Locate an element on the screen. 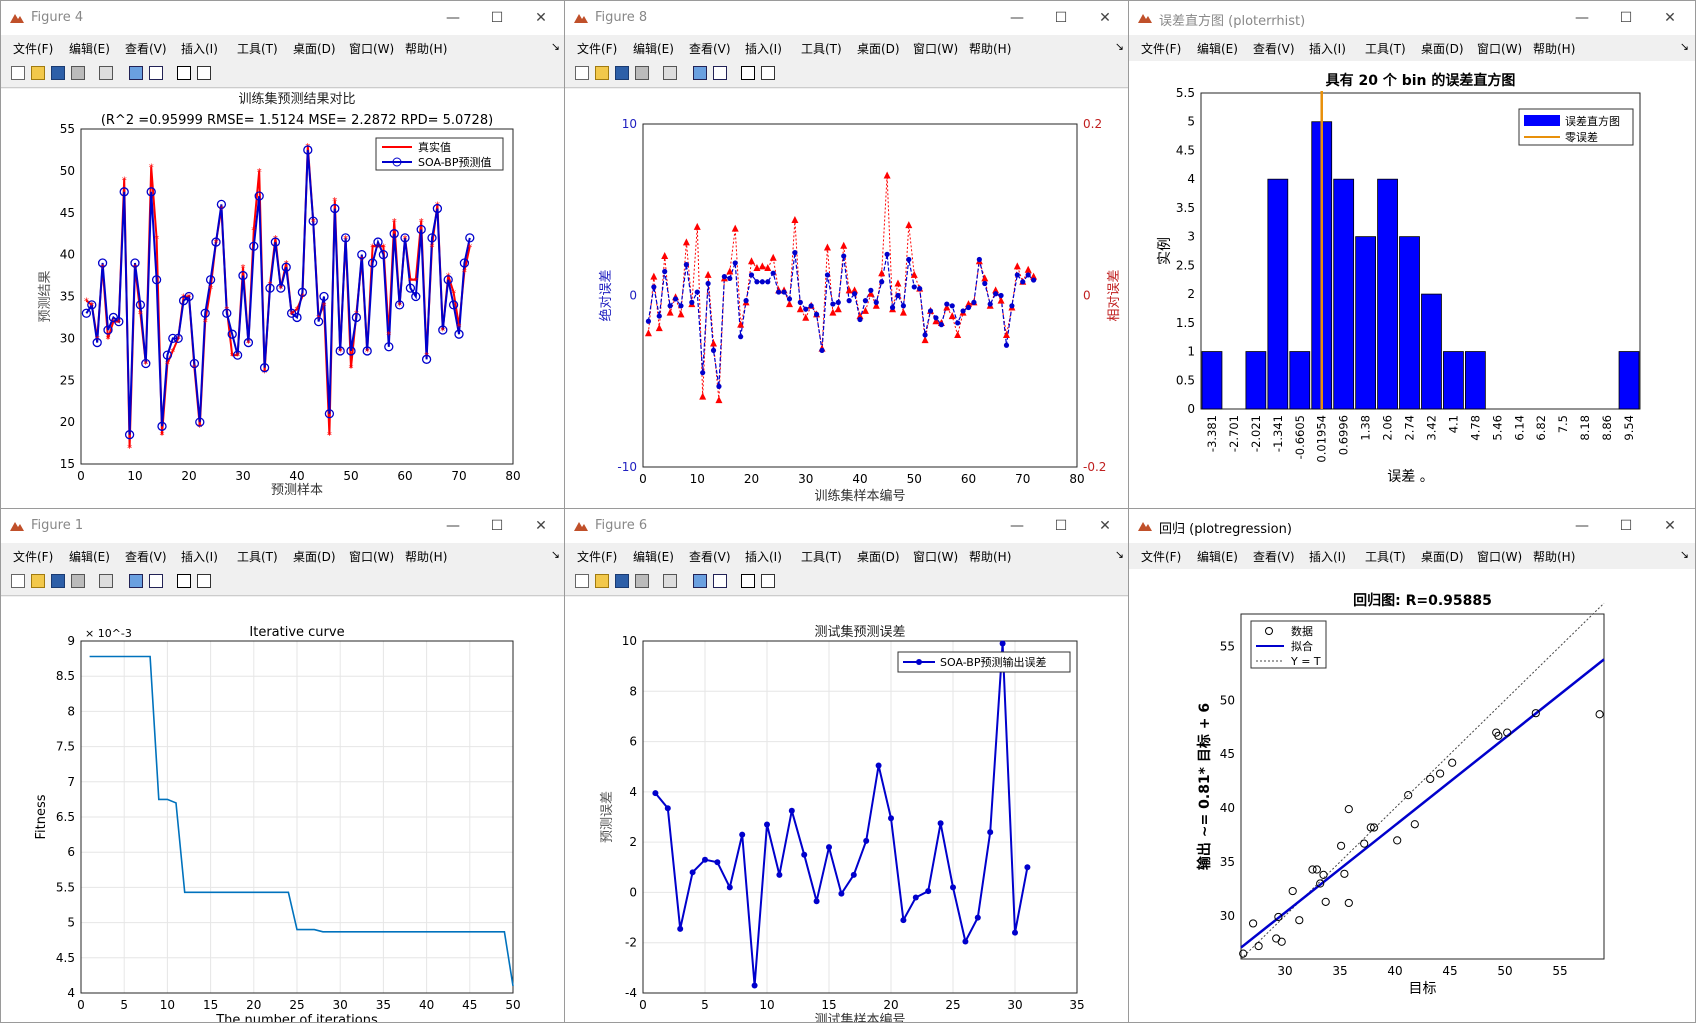  titlebar: Figure 4 — ☐ ✕ is located at coordinates (283, 18).